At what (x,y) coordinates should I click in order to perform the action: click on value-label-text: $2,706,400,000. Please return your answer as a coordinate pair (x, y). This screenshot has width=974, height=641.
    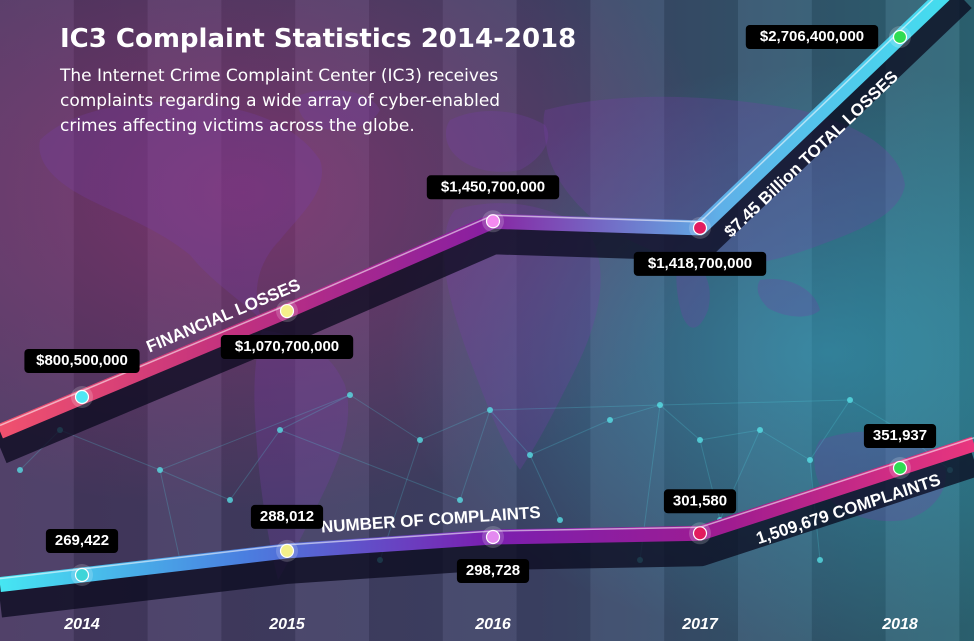
    Looking at the image, I should click on (812, 36).